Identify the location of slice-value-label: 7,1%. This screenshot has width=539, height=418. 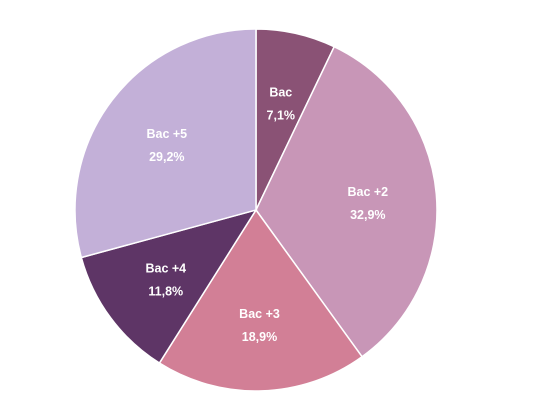
(281, 116).